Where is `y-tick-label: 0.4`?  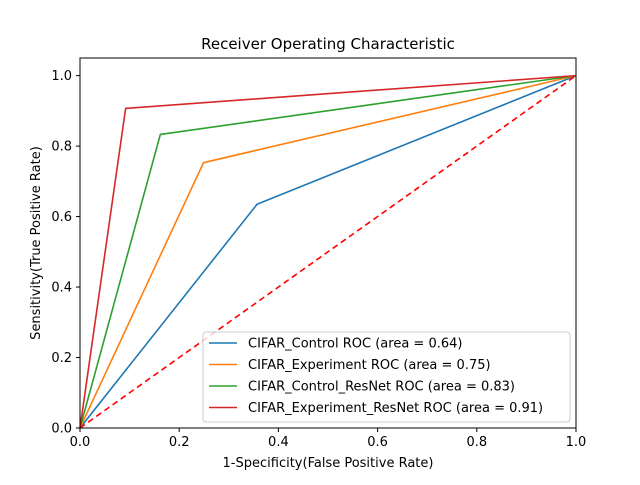 y-tick-label: 0.4 is located at coordinates (61, 288).